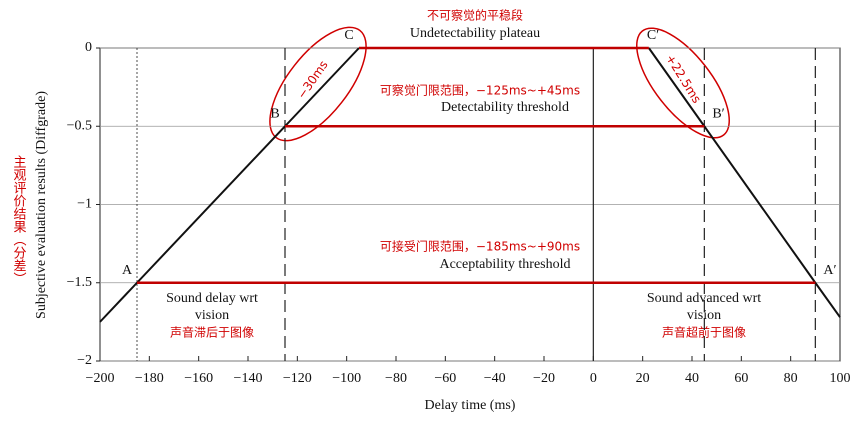 The height and width of the screenshot is (421, 865). I want to click on x-tick-label: −40, so click(495, 378).